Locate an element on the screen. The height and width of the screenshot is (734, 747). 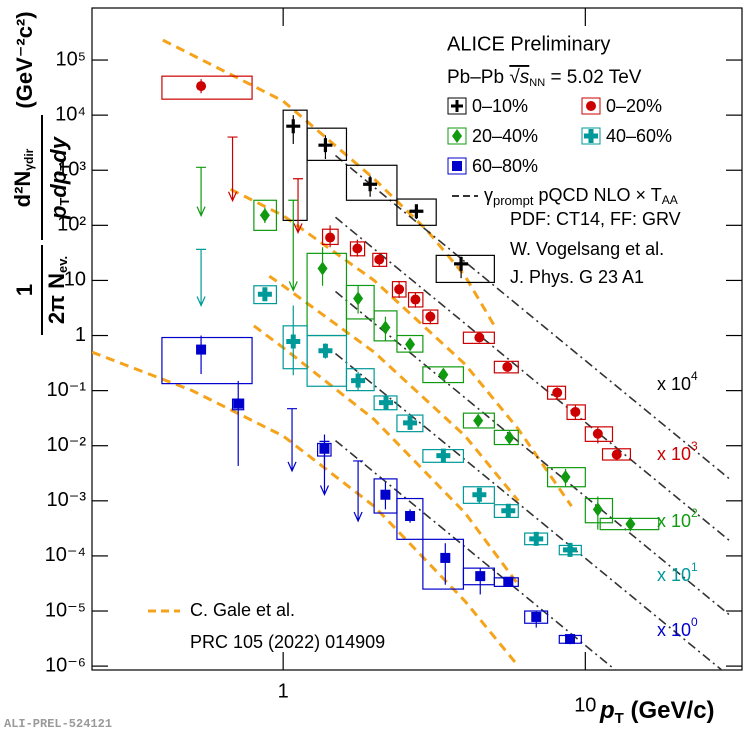
scale-exp: 2 is located at coordinates (694, 513).